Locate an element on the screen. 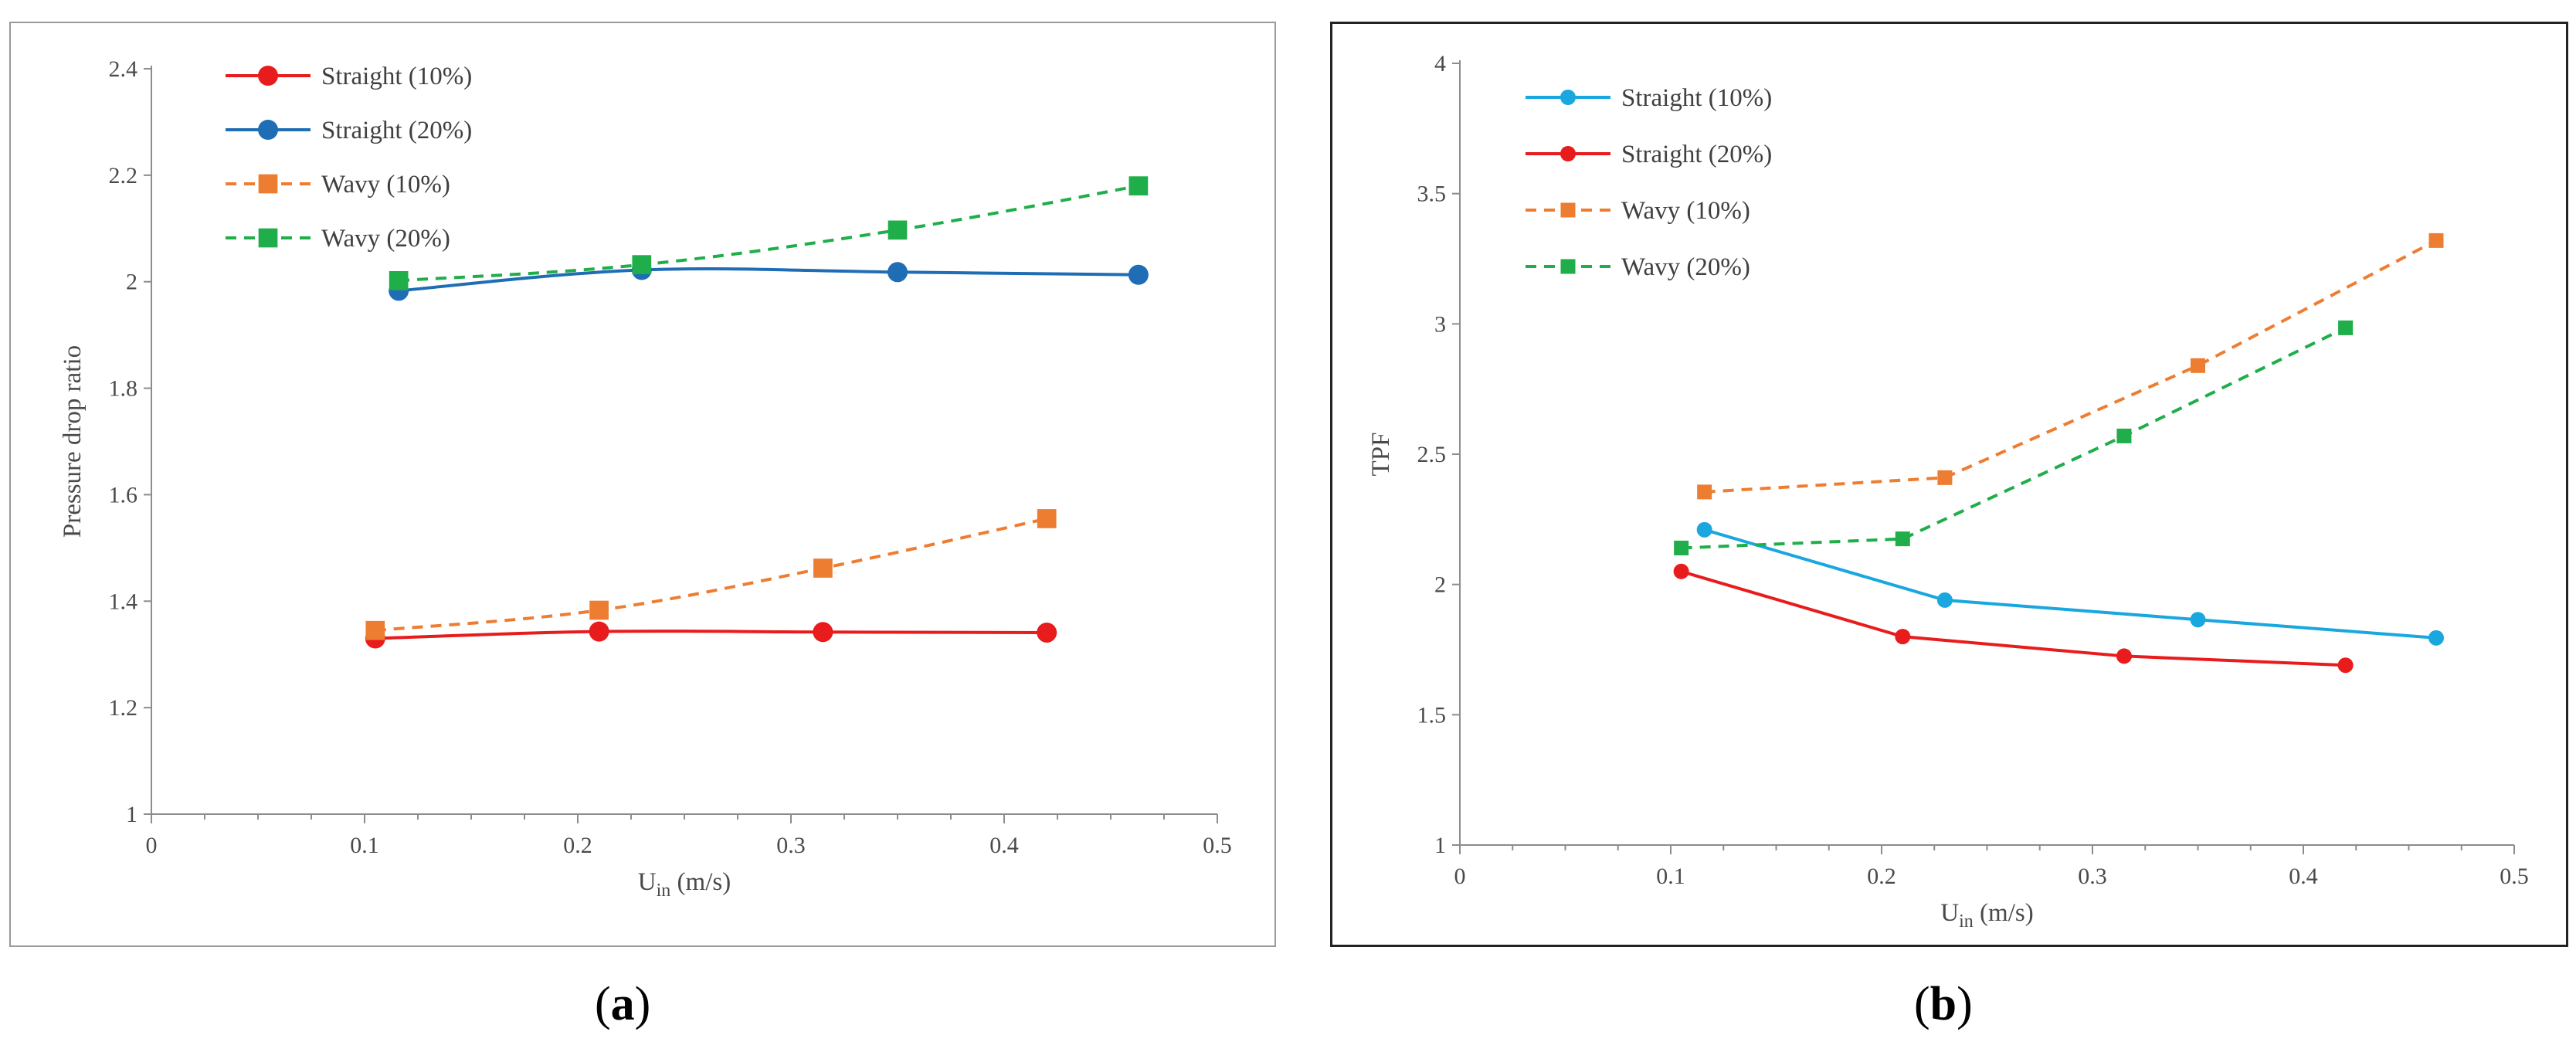 The width and height of the screenshot is (2576, 1059). caption-b-close: ) is located at coordinates (1965, 1004).